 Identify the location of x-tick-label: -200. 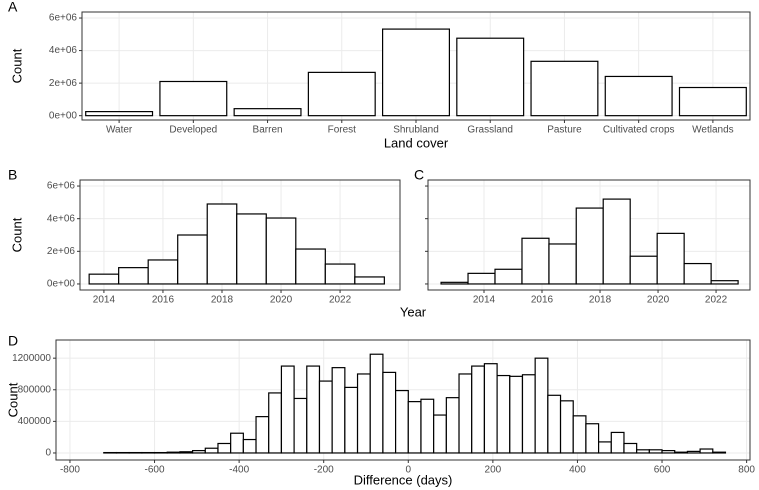
(324, 470).